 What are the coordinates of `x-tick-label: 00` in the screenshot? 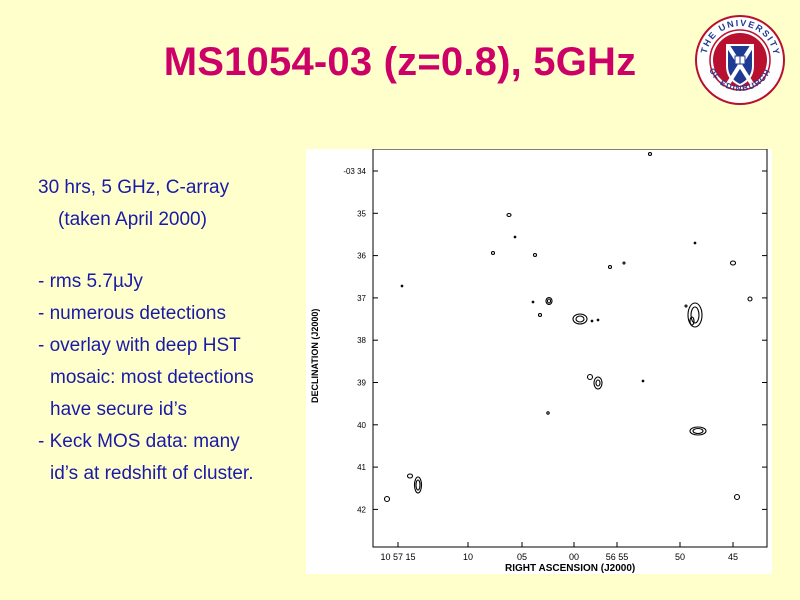 It's located at (574, 557).